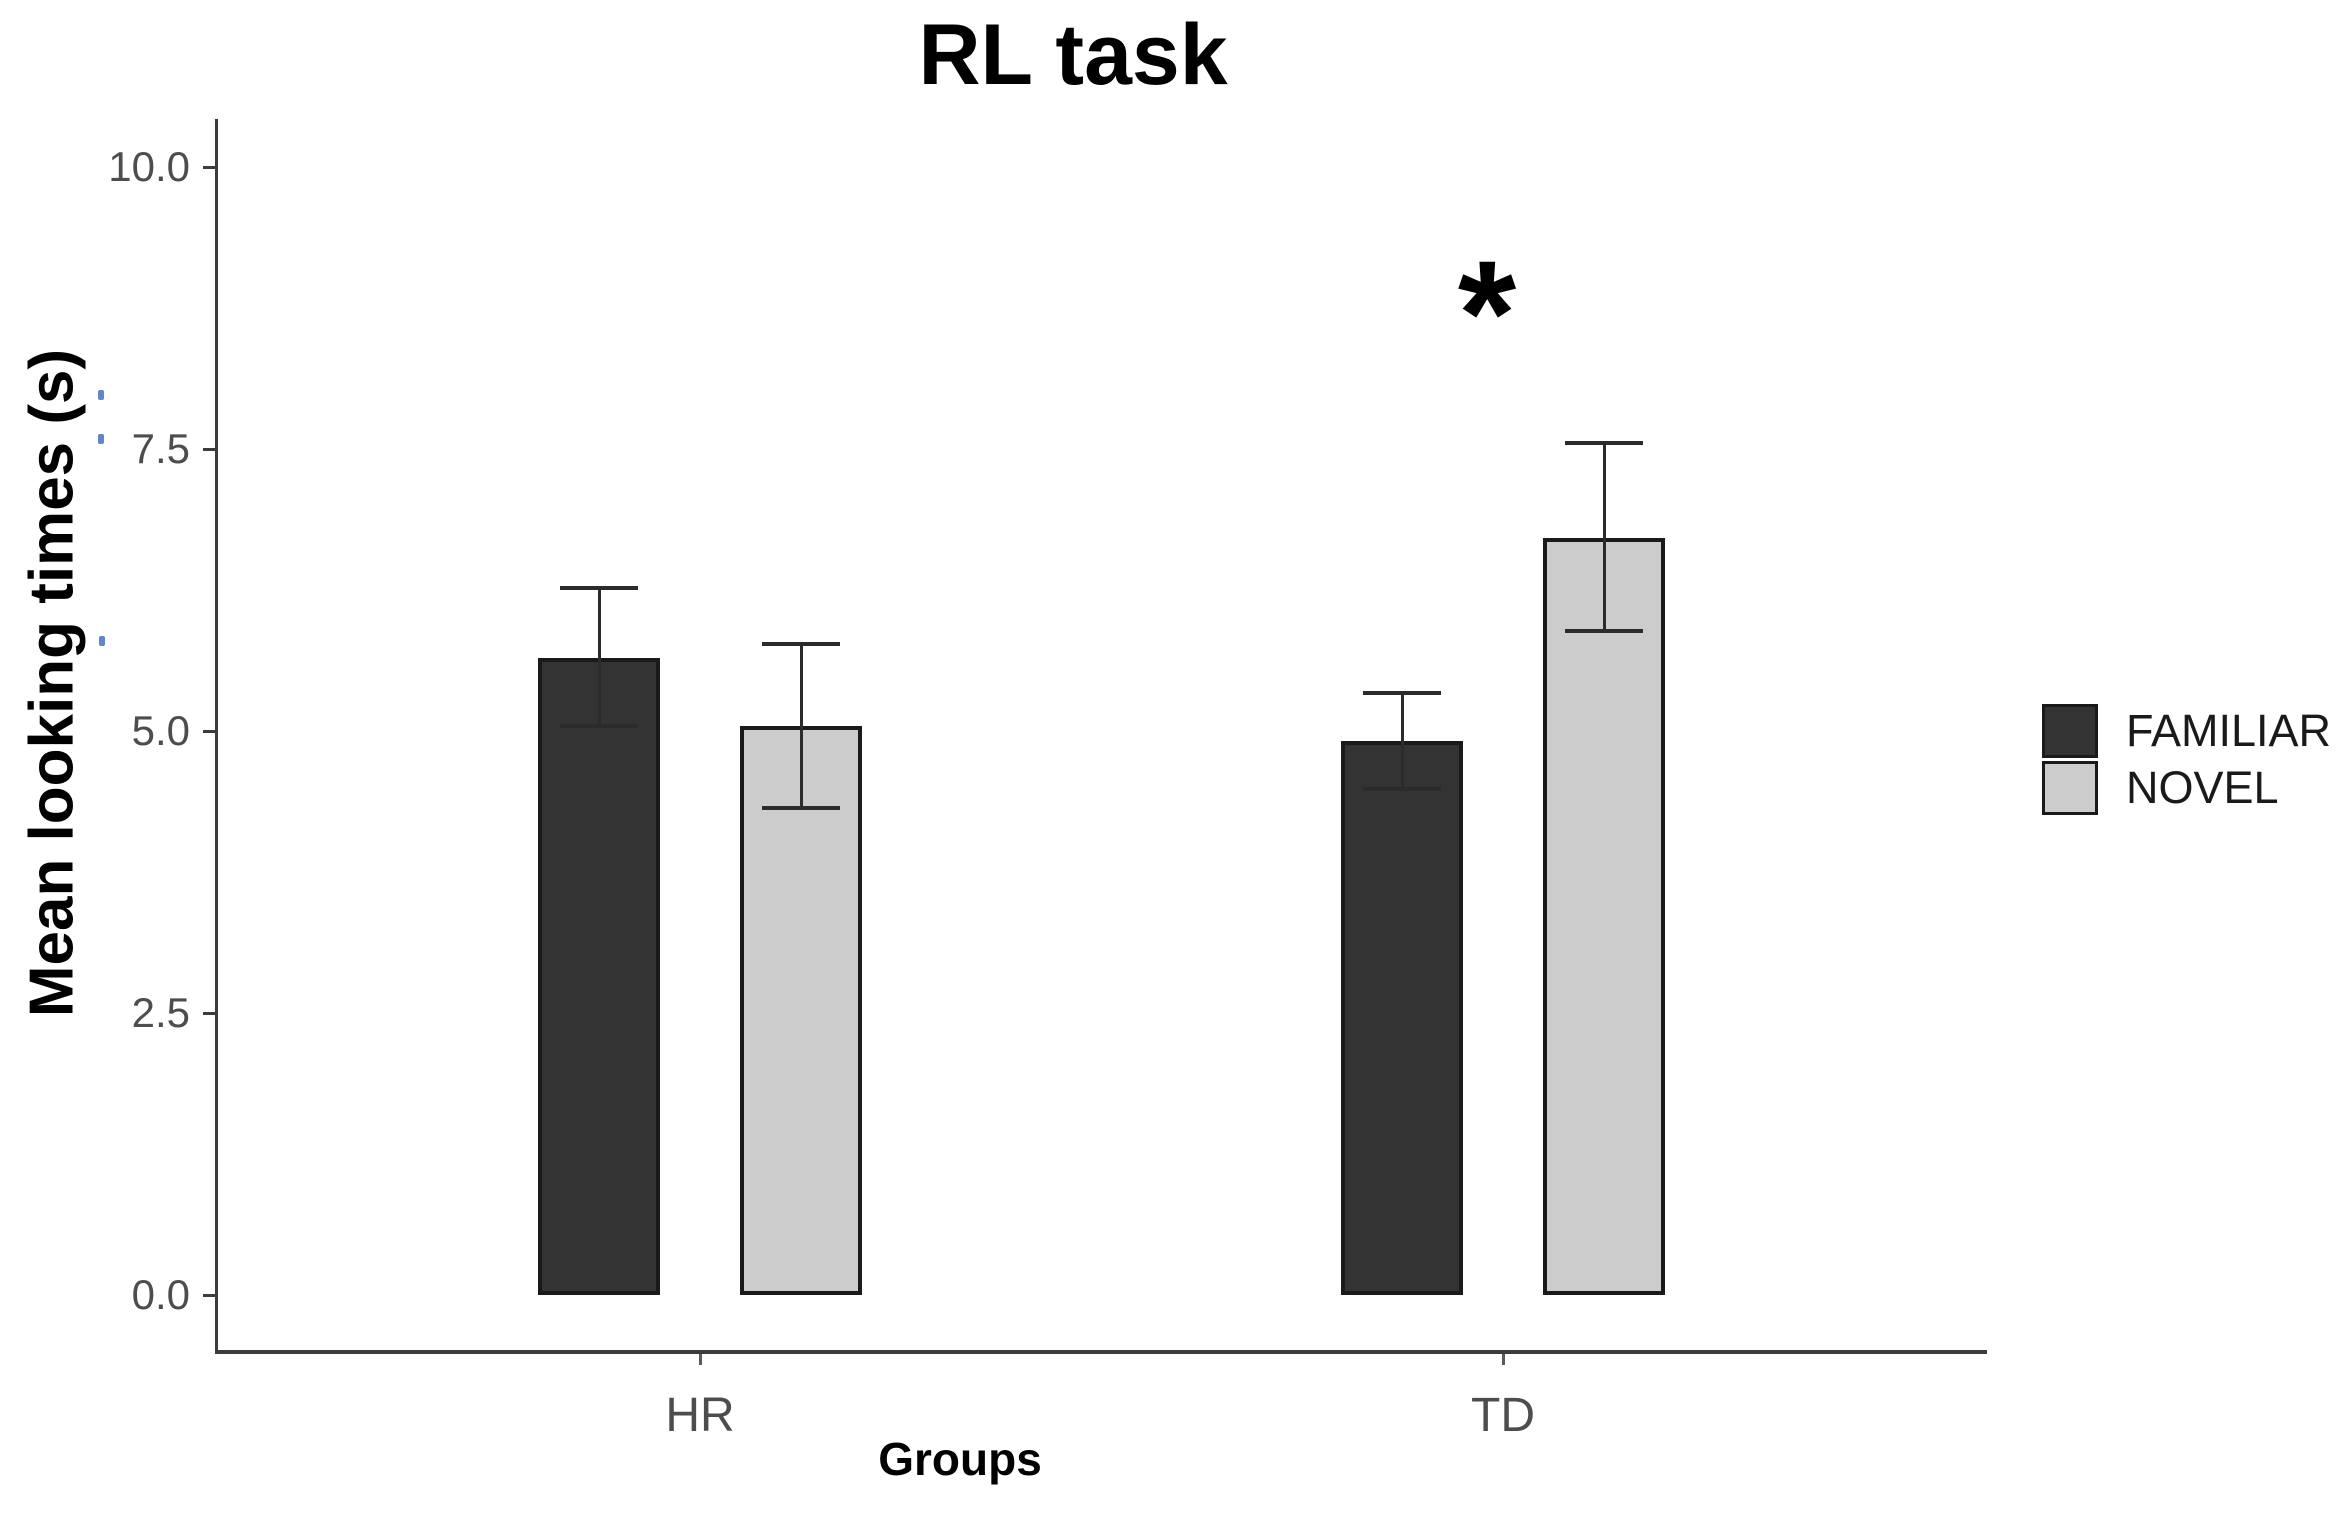 The width and height of the screenshot is (2339, 1515). What do you see at coordinates (1073, 55) in the screenshot?
I see `chart-title: RL task` at bounding box center [1073, 55].